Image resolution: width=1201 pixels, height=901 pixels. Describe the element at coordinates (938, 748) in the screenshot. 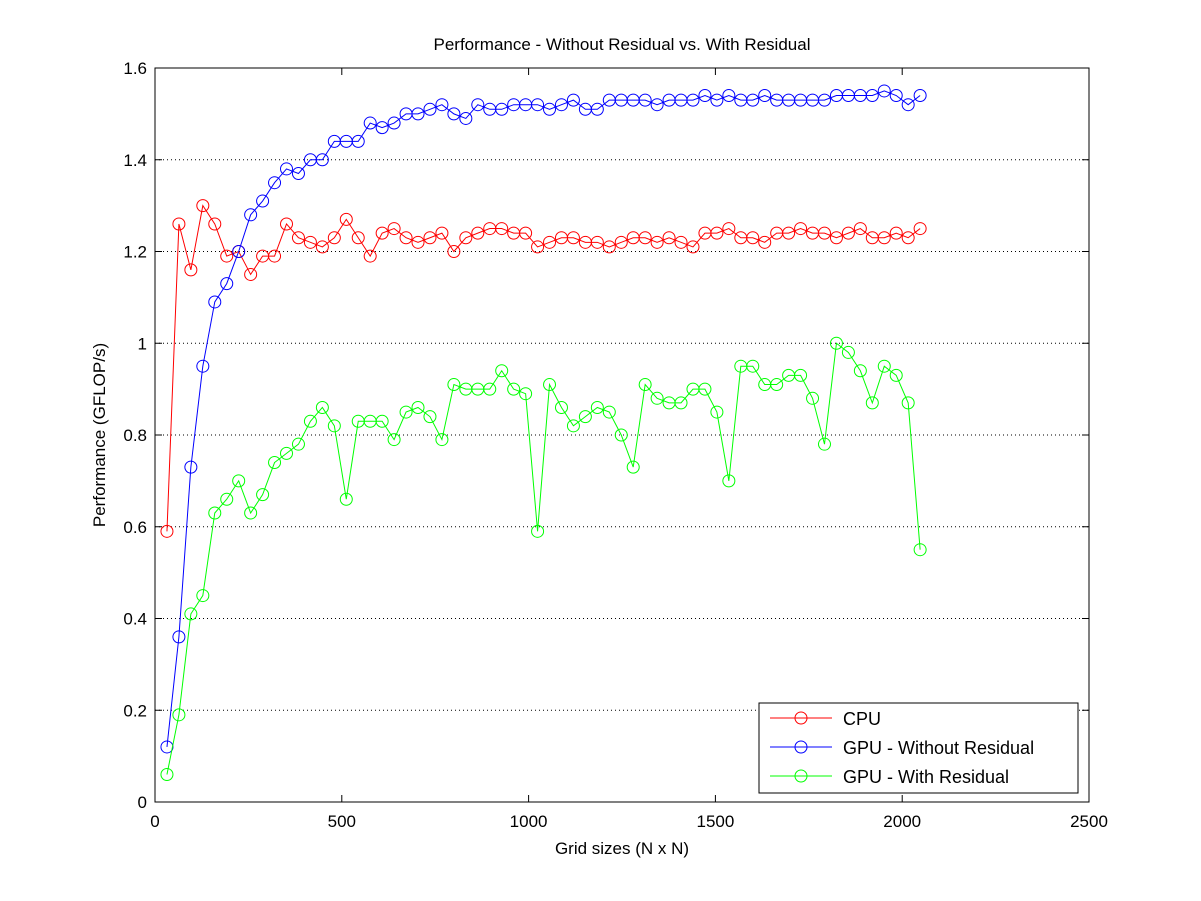

I see `legend-label: GPU - Without Residual` at that location.